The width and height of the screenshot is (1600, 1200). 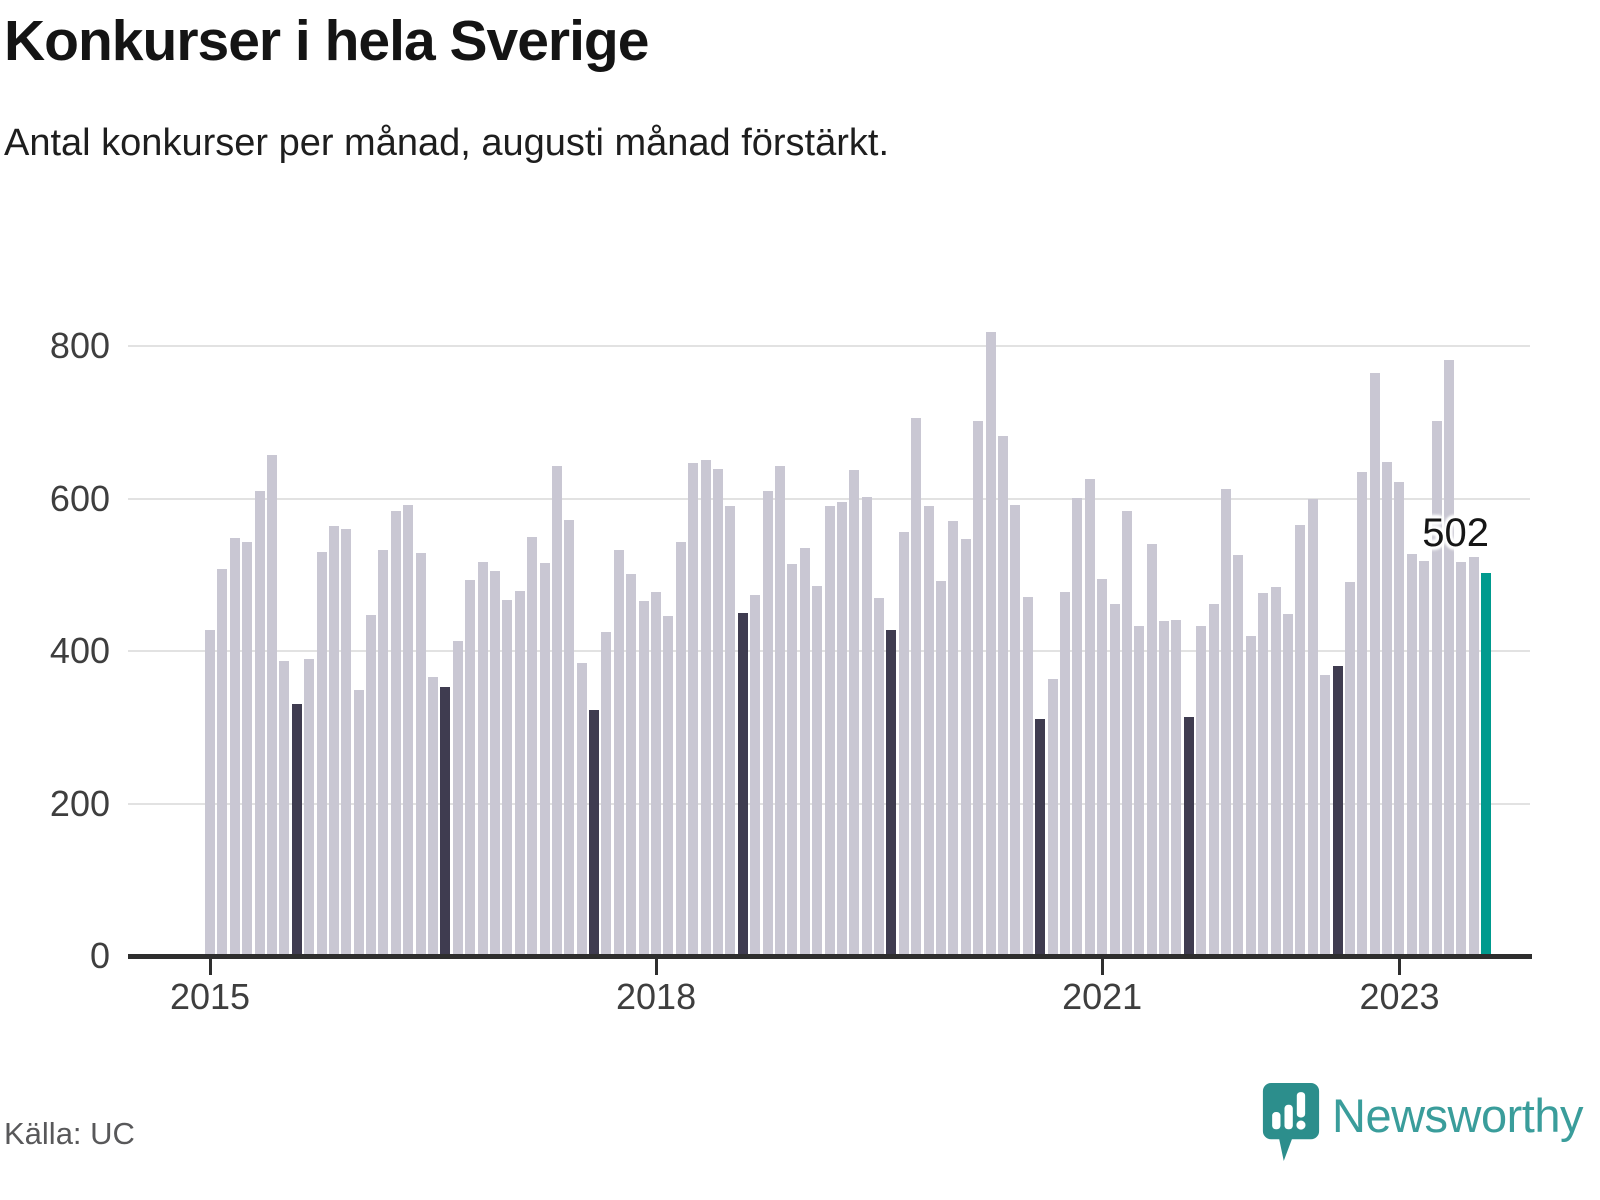 What do you see at coordinates (1455, 533) in the screenshot?
I see `accent-value-annotation: 502` at bounding box center [1455, 533].